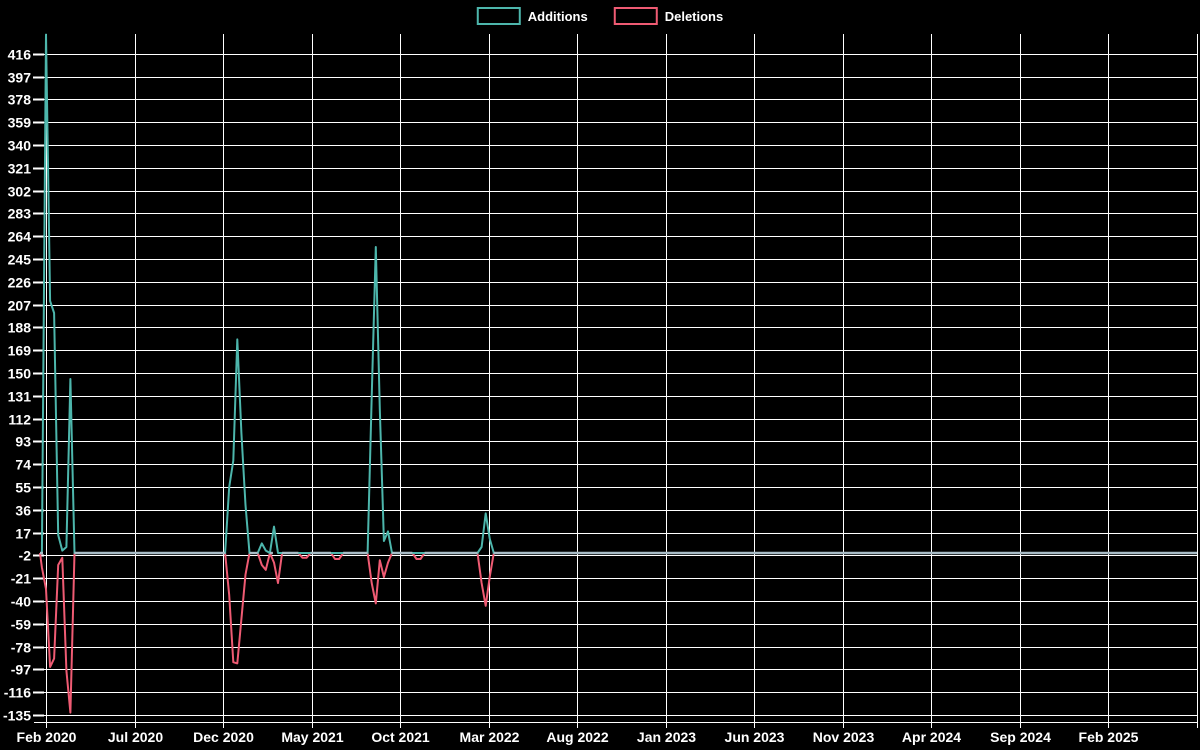  Describe the element at coordinates (490, 737) in the screenshot. I see `x-axis-label: Mar 2022` at that location.